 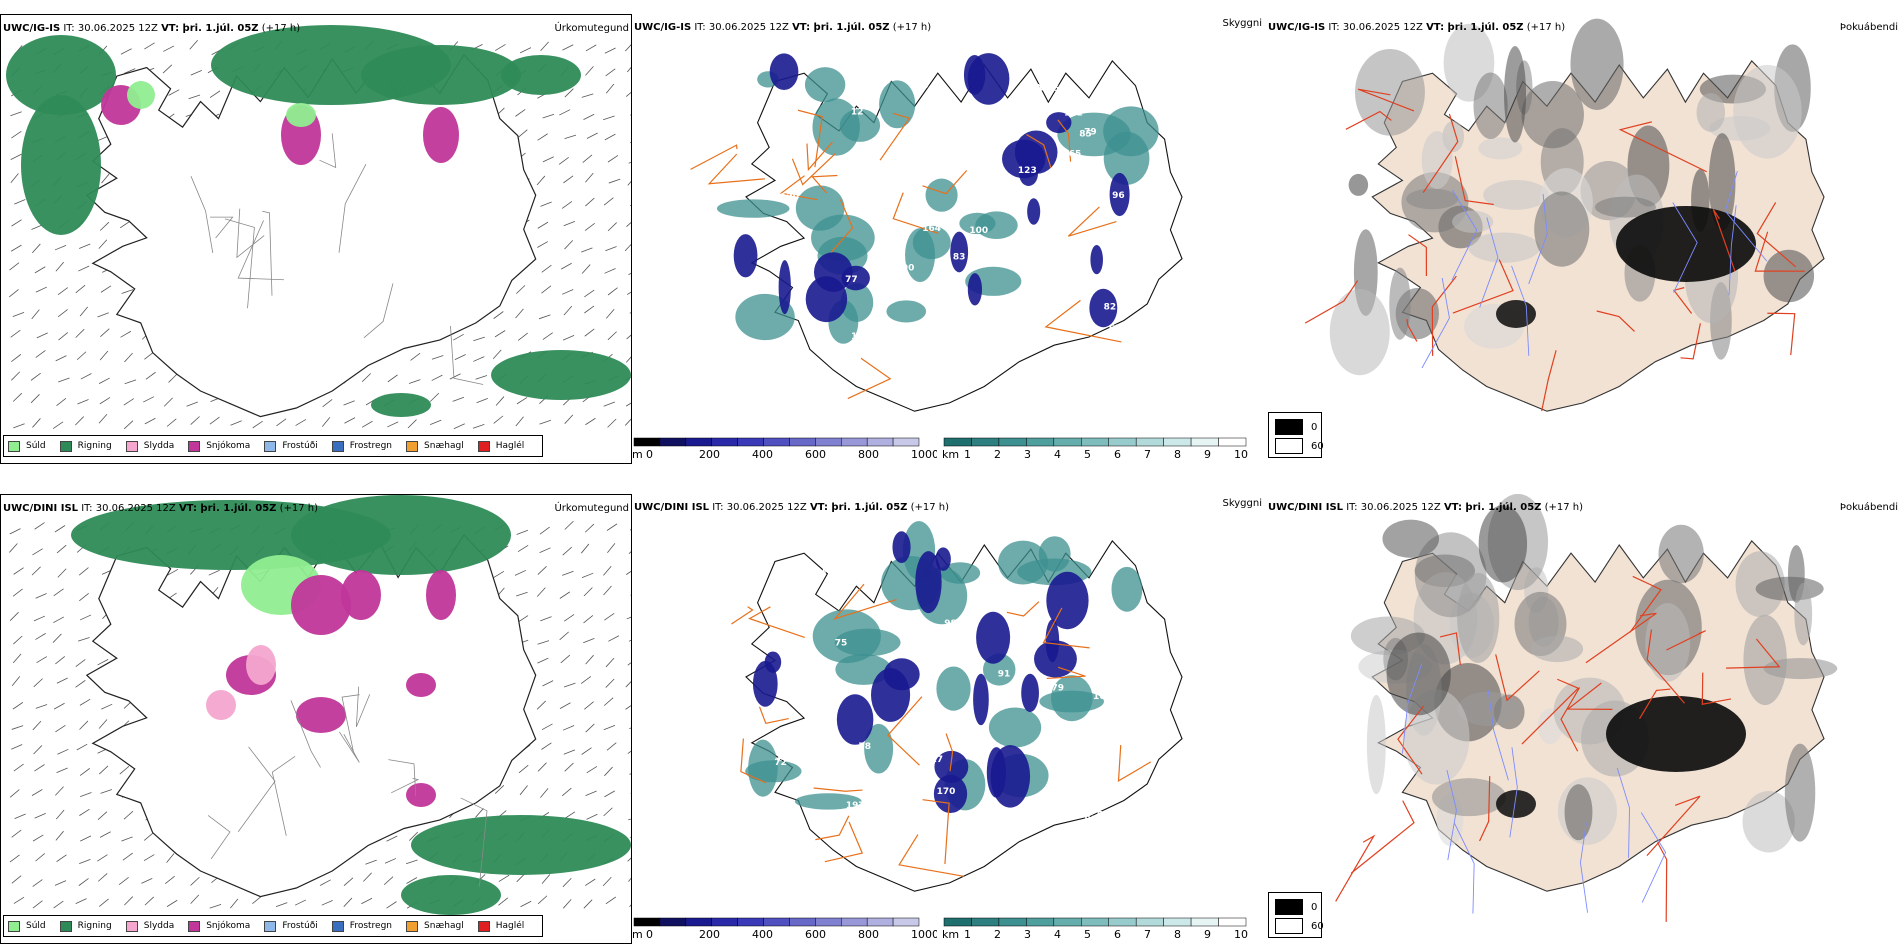 What do you see at coordinates (1090, 132) in the screenshot?
I see `ceiling-value-label: 79` at bounding box center [1090, 132].